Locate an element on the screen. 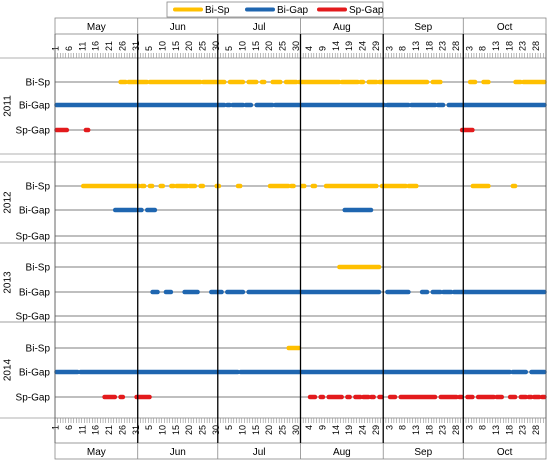 The image size is (550, 461). legend-label-bi-gap: Bi-Gap is located at coordinates (293, 10).